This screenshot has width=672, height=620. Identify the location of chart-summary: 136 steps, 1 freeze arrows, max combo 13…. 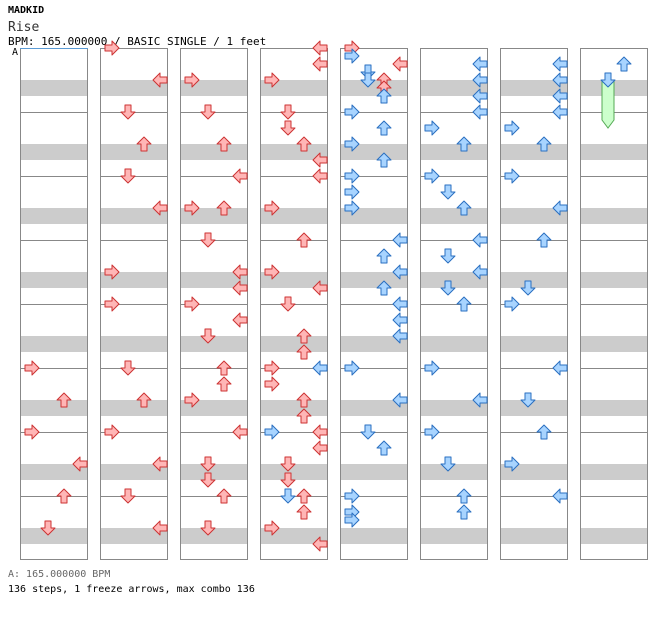
(131, 589).